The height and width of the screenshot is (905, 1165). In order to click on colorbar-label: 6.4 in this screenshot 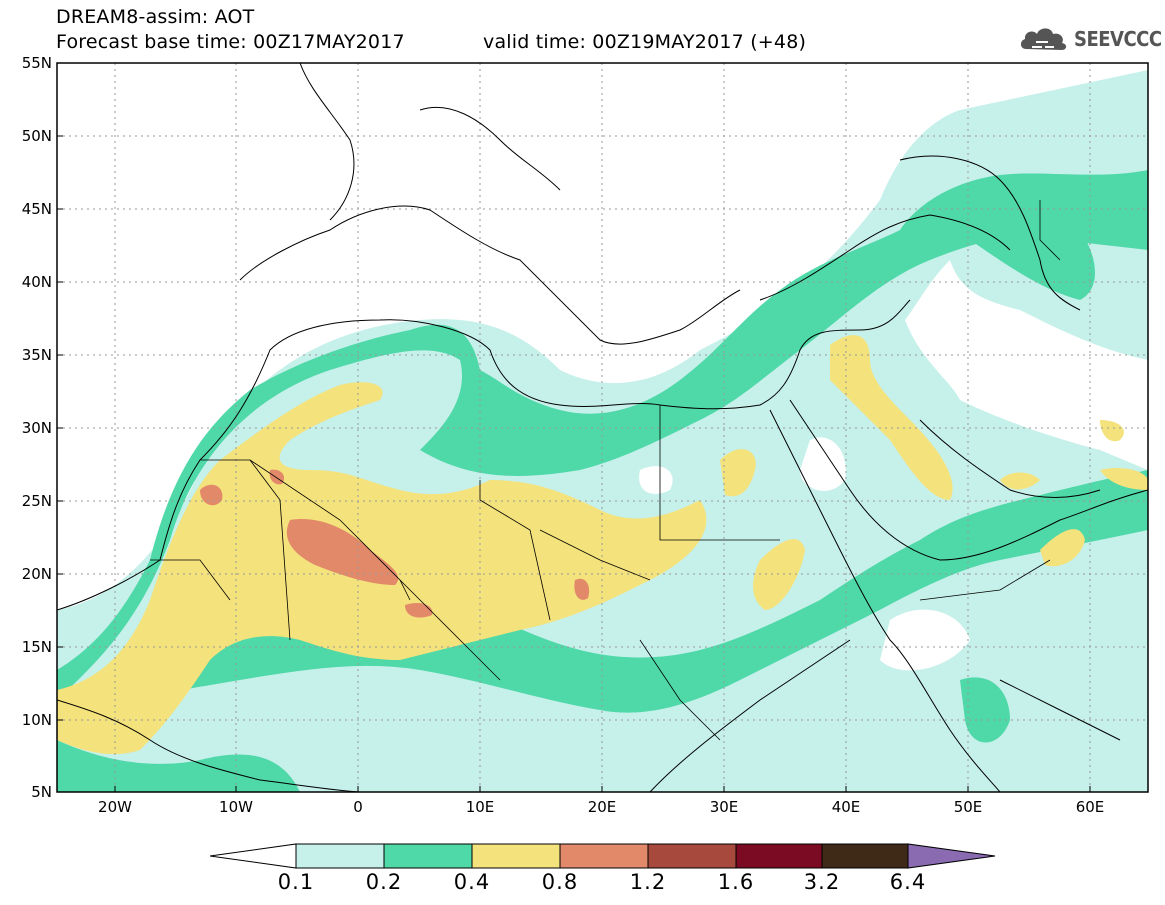, I will do `click(908, 882)`.